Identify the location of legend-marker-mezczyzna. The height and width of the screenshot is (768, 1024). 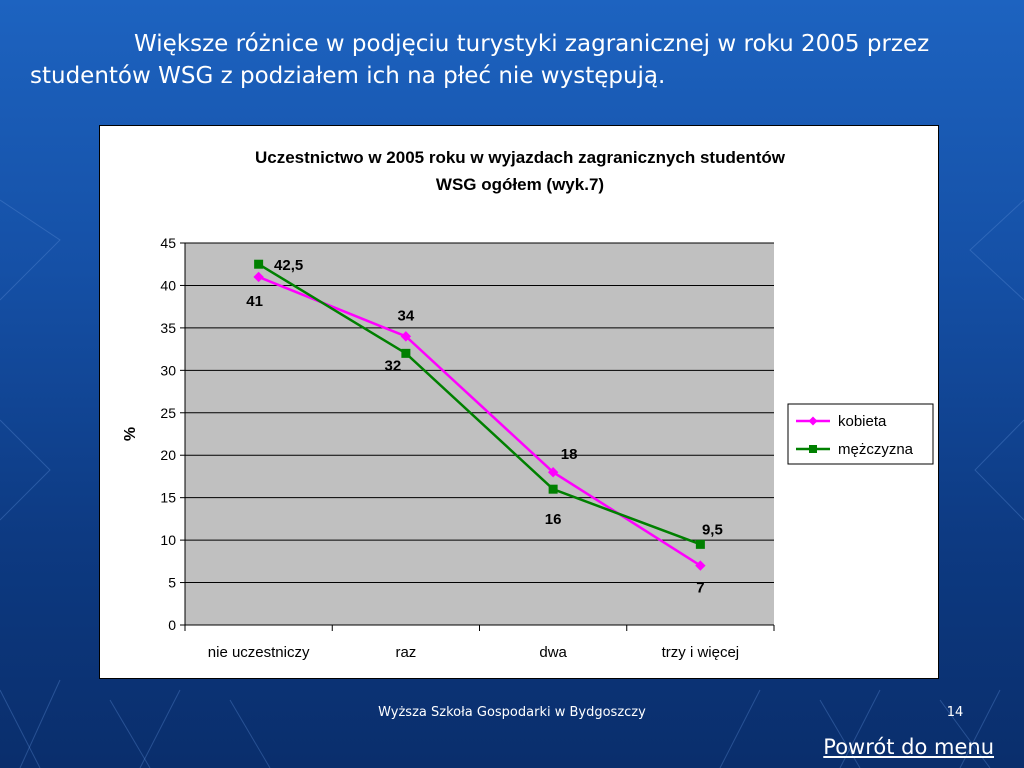
(813, 449).